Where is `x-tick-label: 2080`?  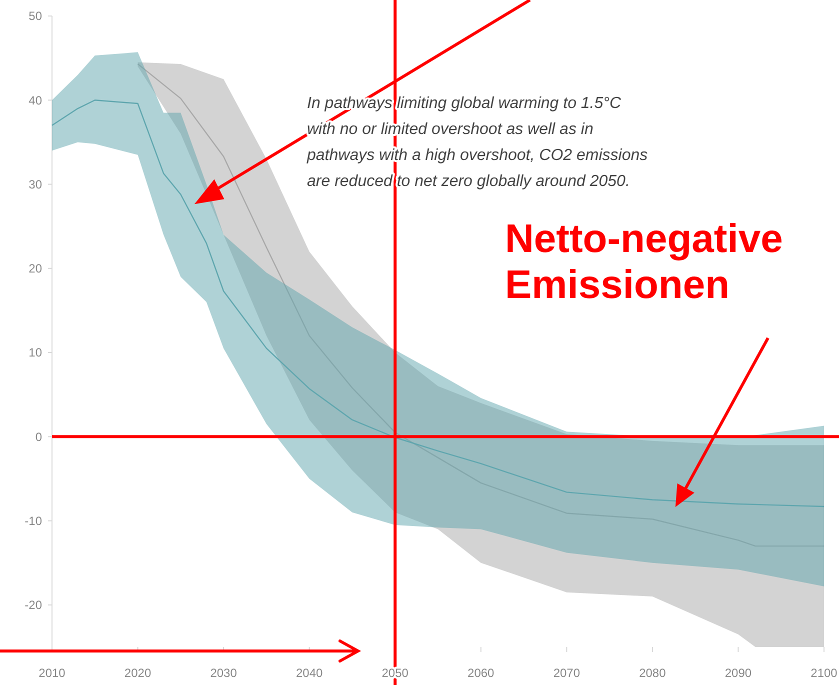 x-tick-label: 2080 is located at coordinates (652, 673).